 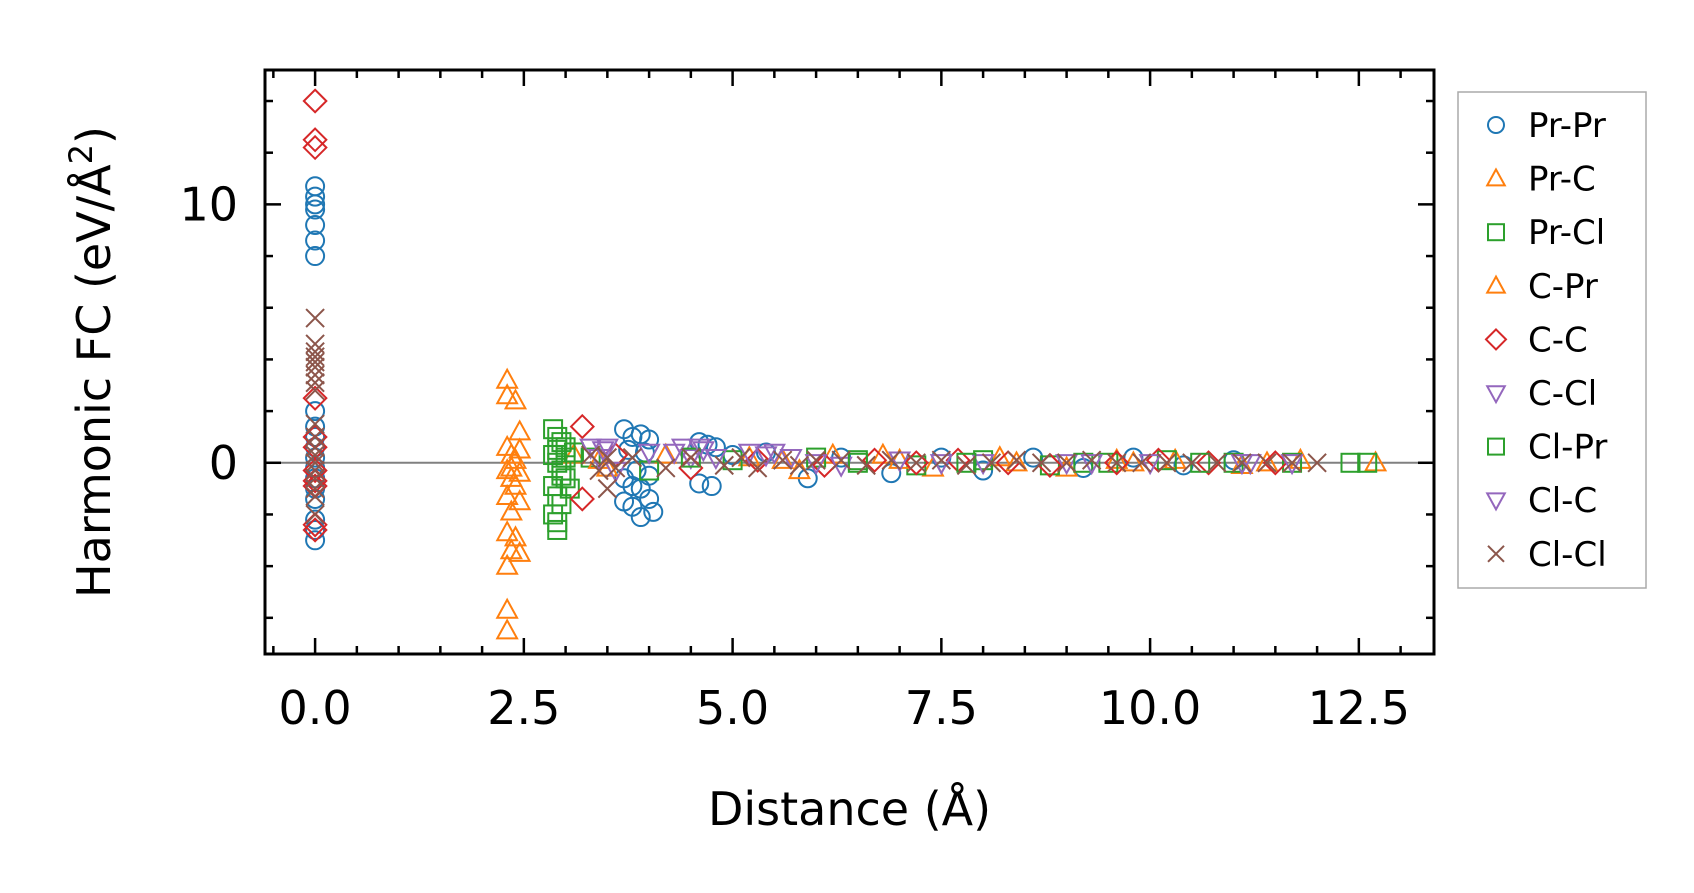 I want to click on legend-entry: Cl-C, so click(x=1541, y=501).